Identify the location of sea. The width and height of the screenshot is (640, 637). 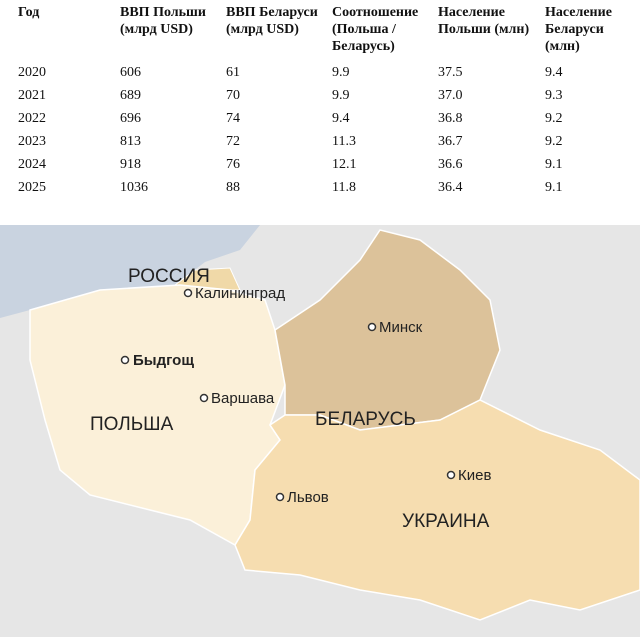
(130, 271).